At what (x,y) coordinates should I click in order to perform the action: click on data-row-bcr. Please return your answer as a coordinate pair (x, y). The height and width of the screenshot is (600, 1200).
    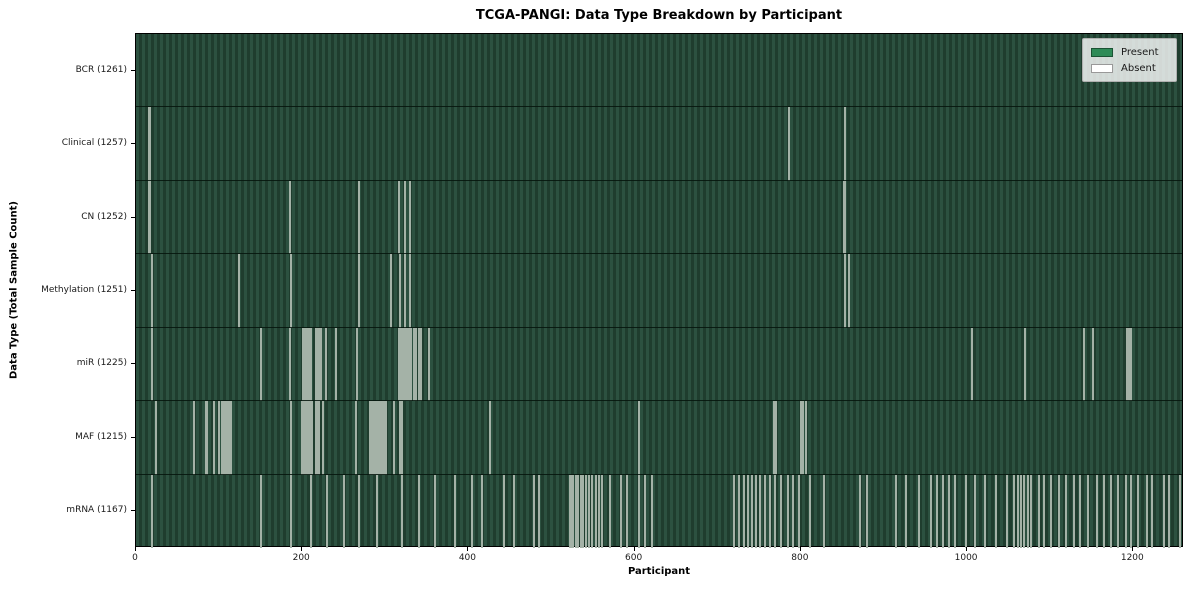
    Looking at the image, I should click on (659, 70).